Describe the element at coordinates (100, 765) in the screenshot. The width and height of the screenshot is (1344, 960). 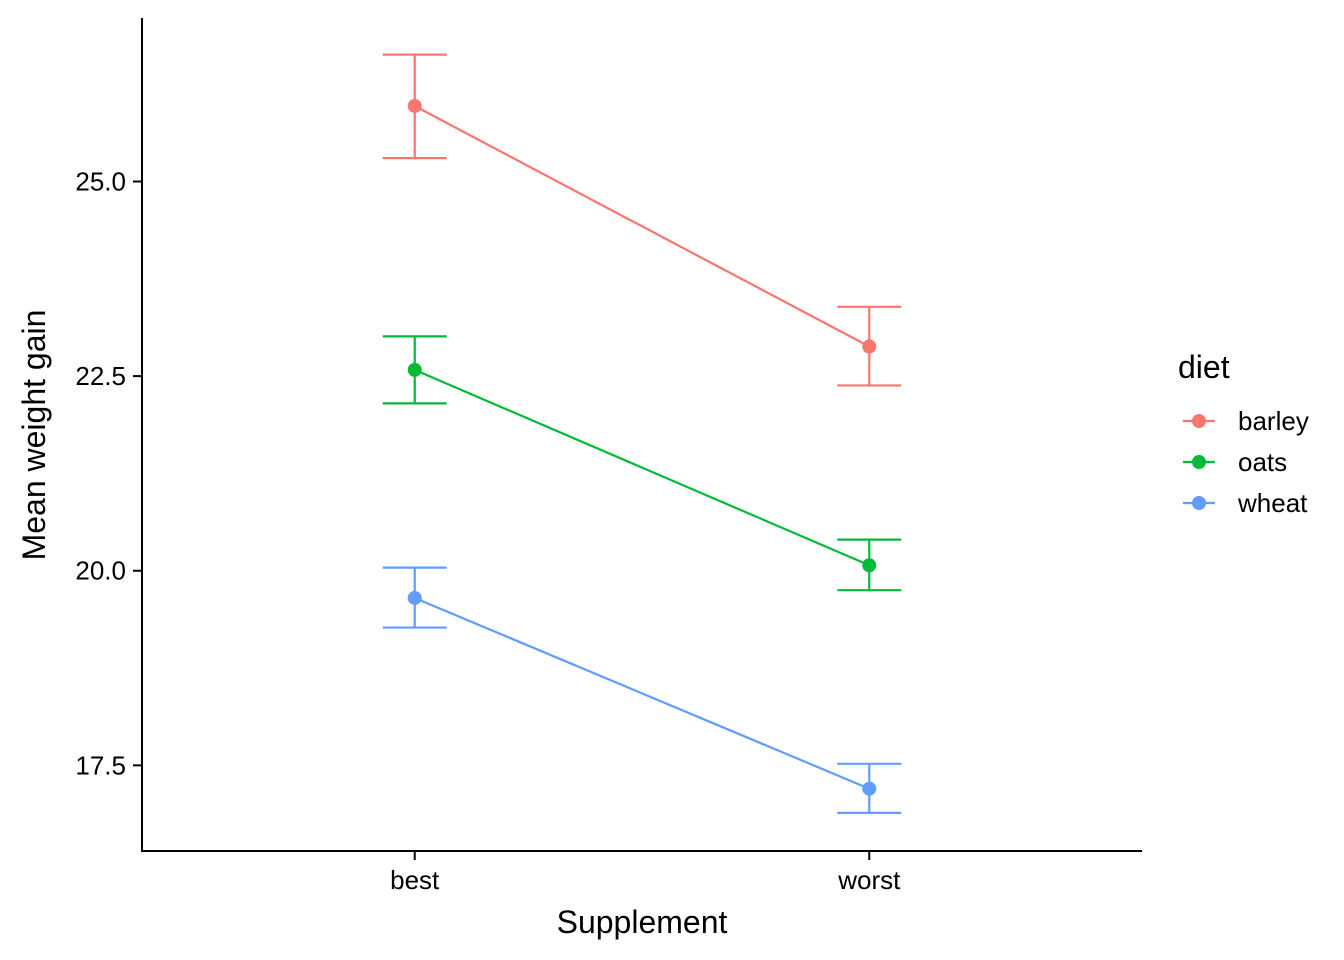
I see `y-tick-label: 17.5` at that location.